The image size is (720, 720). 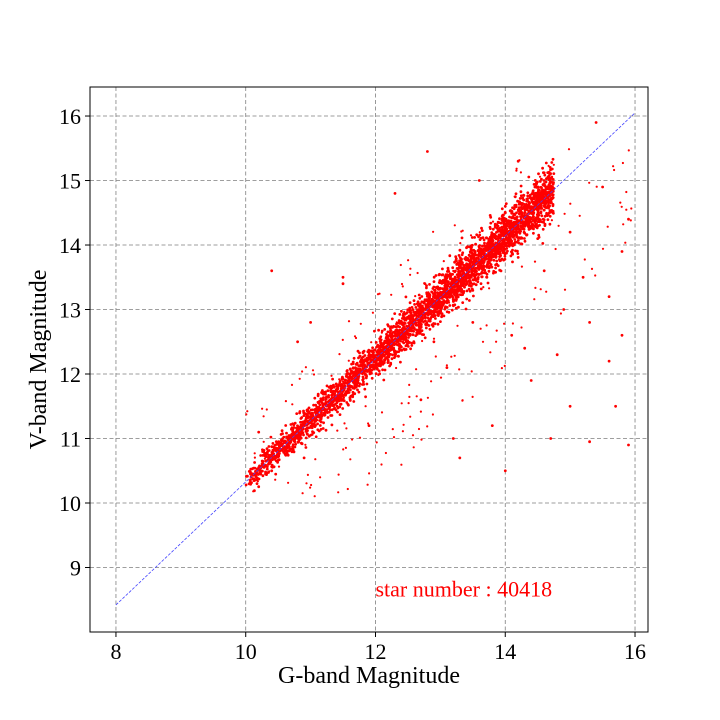 What do you see at coordinates (70, 374) in the screenshot?
I see `y-tick-label: 12` at bounding box center [70, 374].